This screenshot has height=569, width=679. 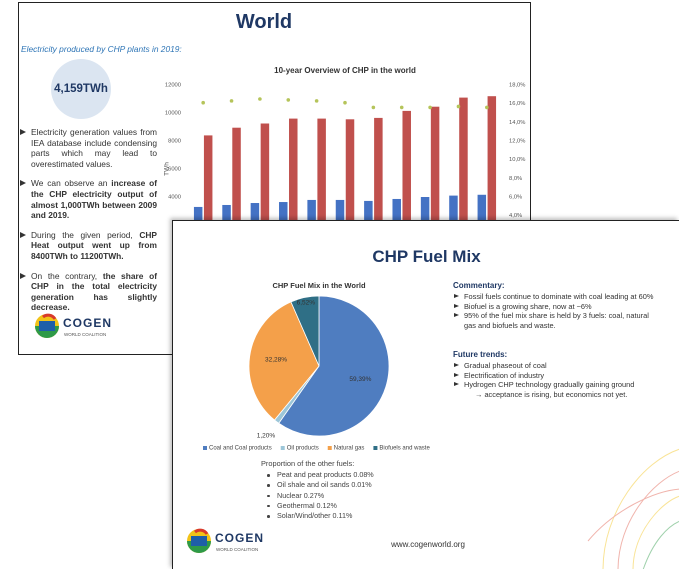 I want to click on bullet: Electrification of industry, so click(x=560, y=376).